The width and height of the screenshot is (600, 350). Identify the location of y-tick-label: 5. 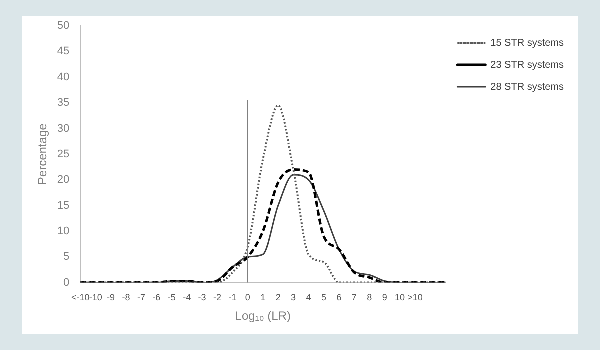
(67, 257).